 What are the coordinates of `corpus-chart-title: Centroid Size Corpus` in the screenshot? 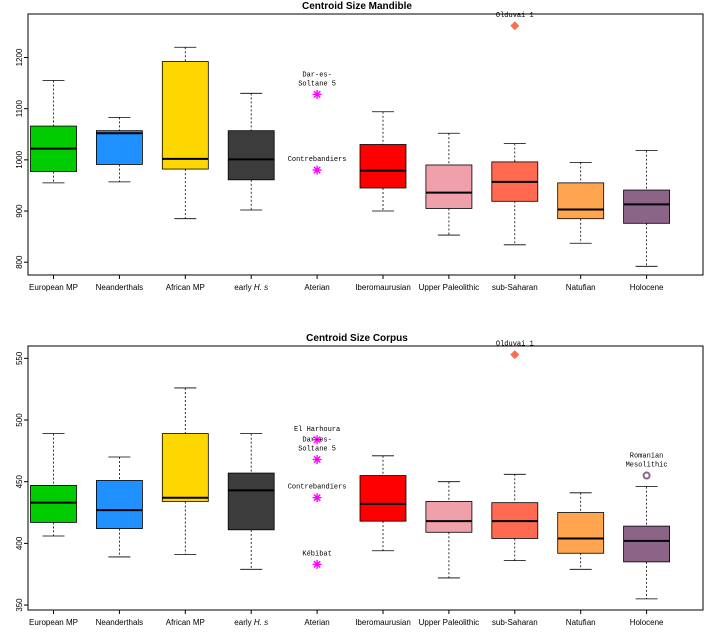 It's located at (357, 338).